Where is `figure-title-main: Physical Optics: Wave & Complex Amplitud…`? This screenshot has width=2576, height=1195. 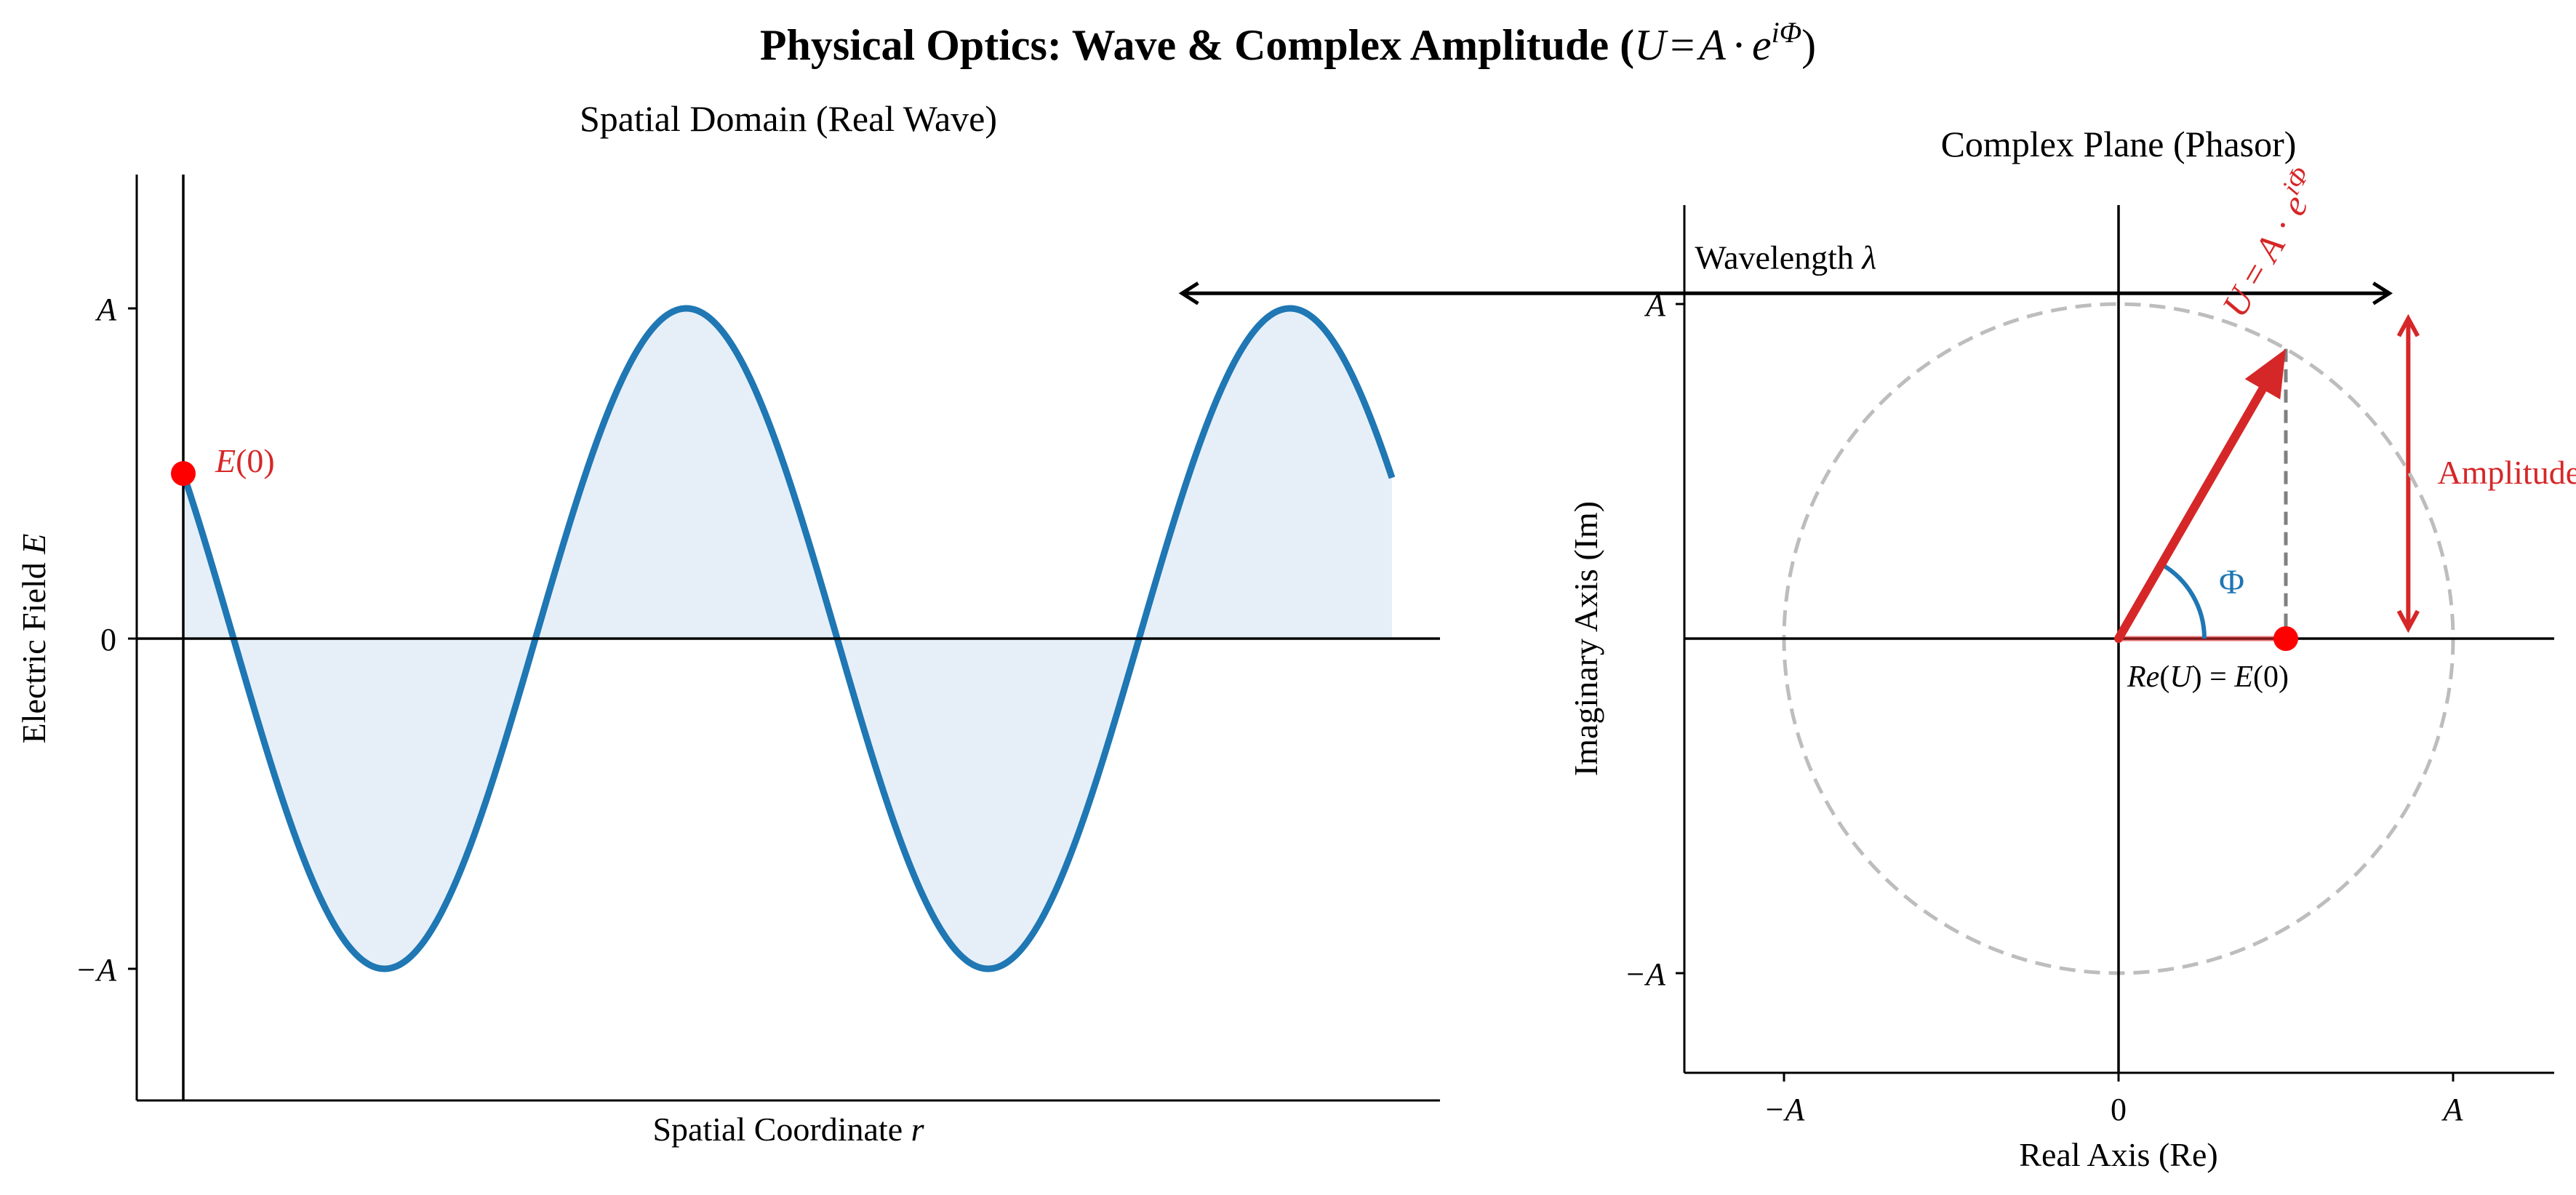
figure-title-main: Physical Optics: Wave & Complex Amplitud… is located at coordinates (1197, 45).